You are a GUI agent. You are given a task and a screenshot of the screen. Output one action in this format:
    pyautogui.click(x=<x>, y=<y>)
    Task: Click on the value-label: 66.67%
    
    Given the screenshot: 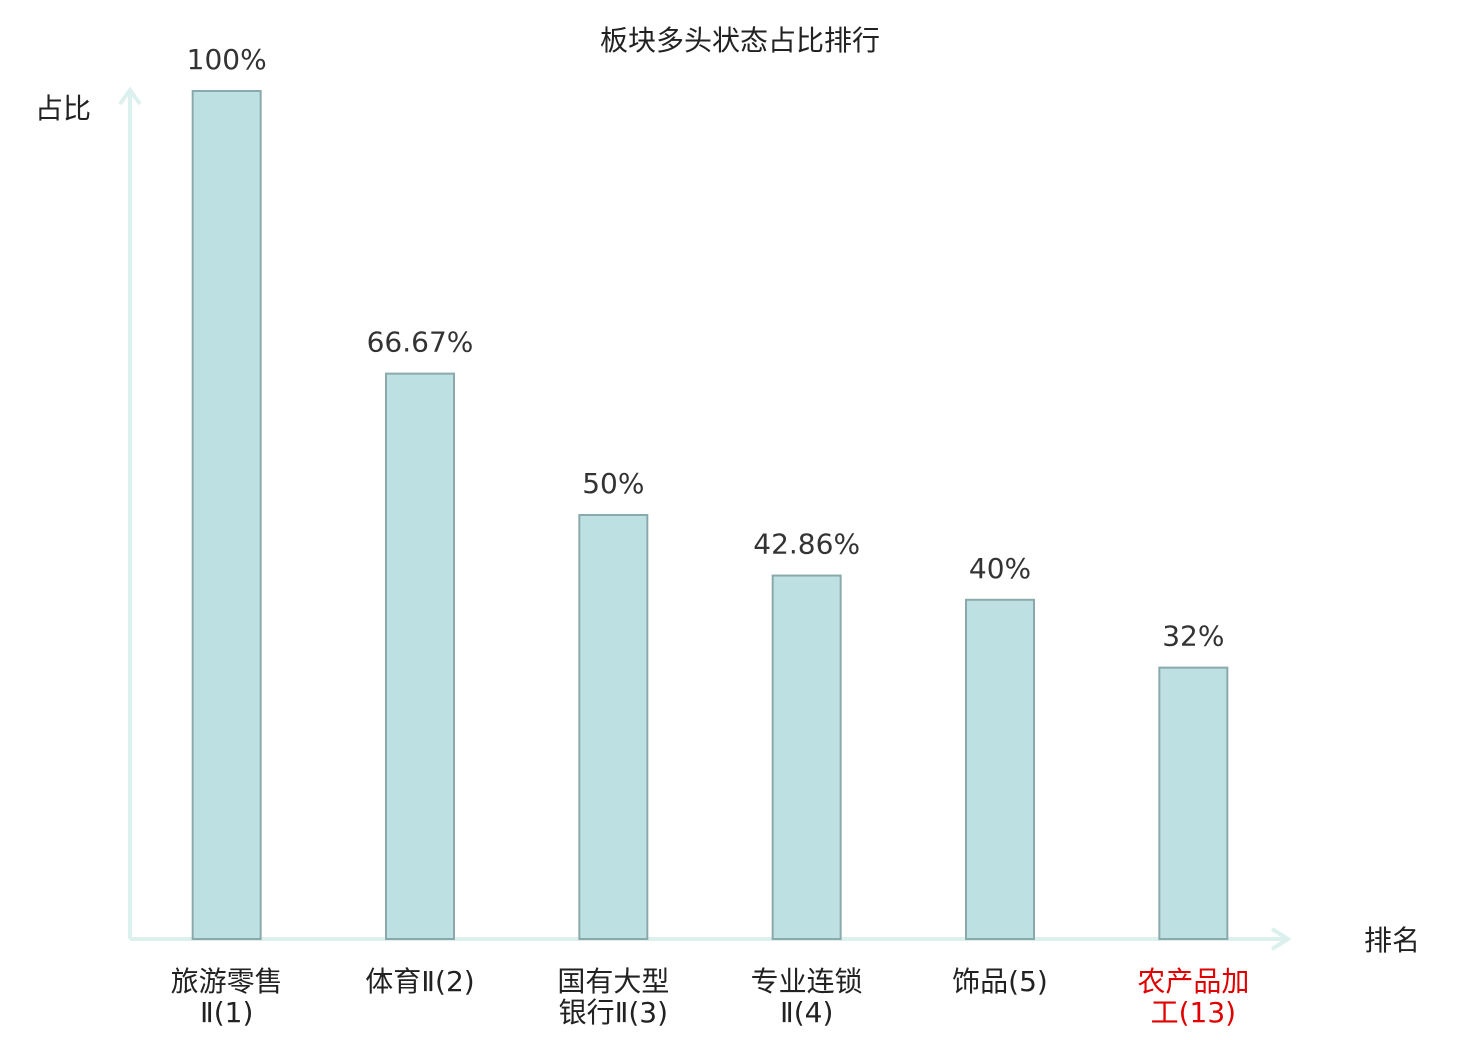 What is the action you would take?
    pyautogui.click(x=420, y=342)
    